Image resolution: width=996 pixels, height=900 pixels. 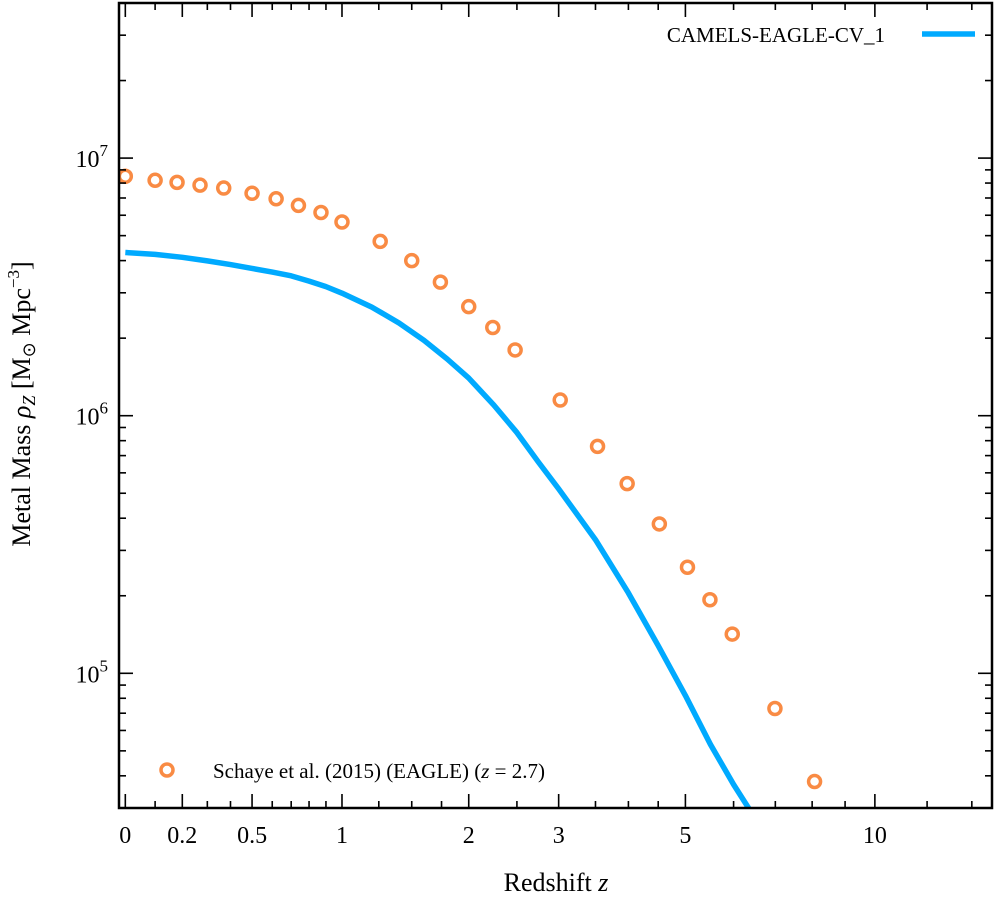 What do you see at coordinates (21, 403) in the screenshot?
I see `y-axis-title: Metal Mass ρZ [M⊙ Mpc−3]` at bounding box center [21, 403].